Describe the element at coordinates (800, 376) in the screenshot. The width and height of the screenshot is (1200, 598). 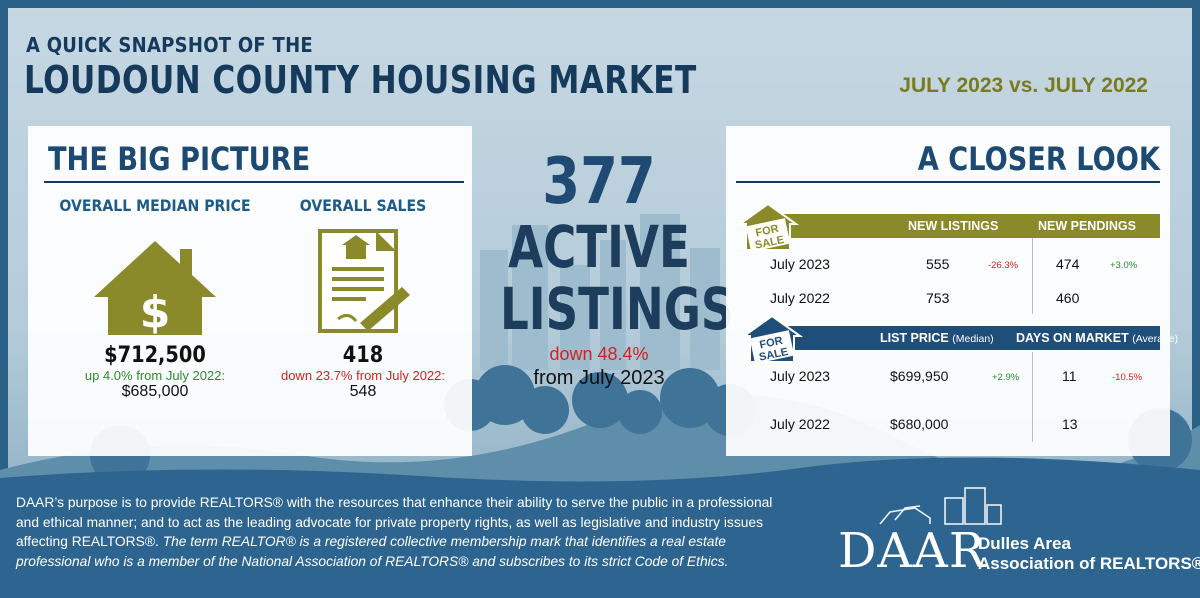
I see `t2-row1-label: July 2023` at that location.